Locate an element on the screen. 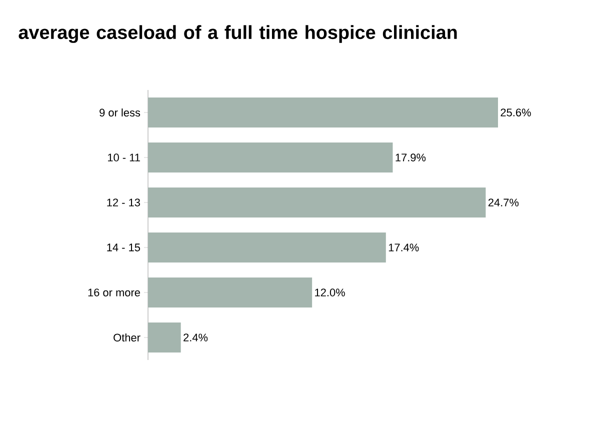  data-label: 17.9% is located at coordinates (411, 158).